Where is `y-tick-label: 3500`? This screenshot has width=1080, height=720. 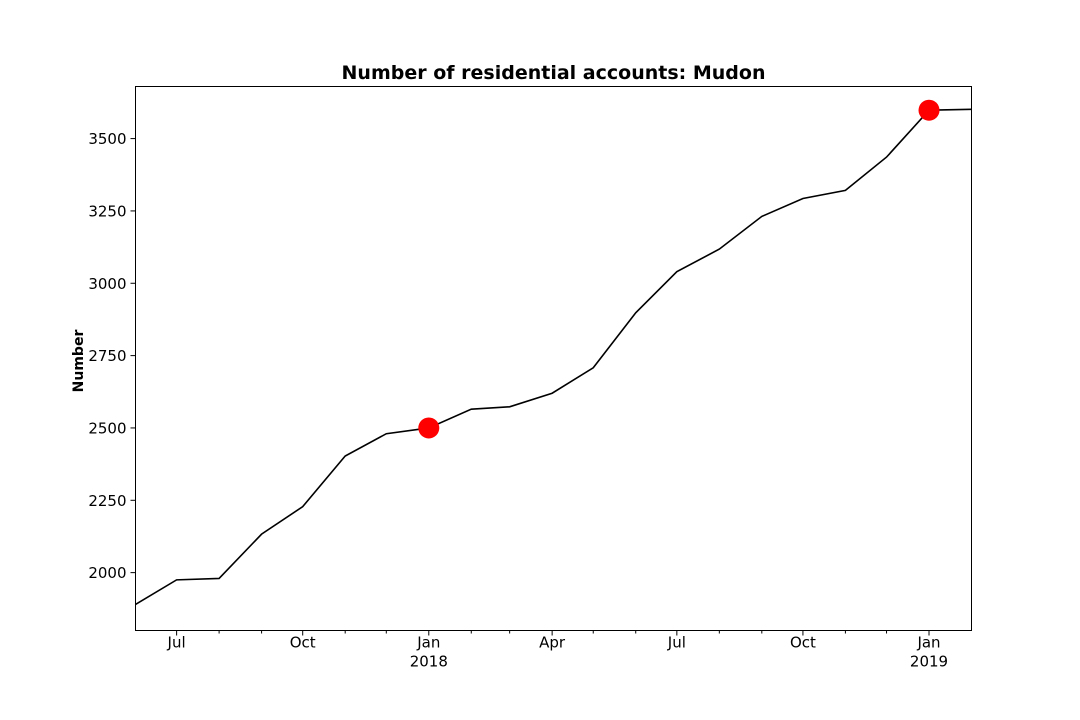 y-tick-label: 3500 is located at coordinates (107, 139).